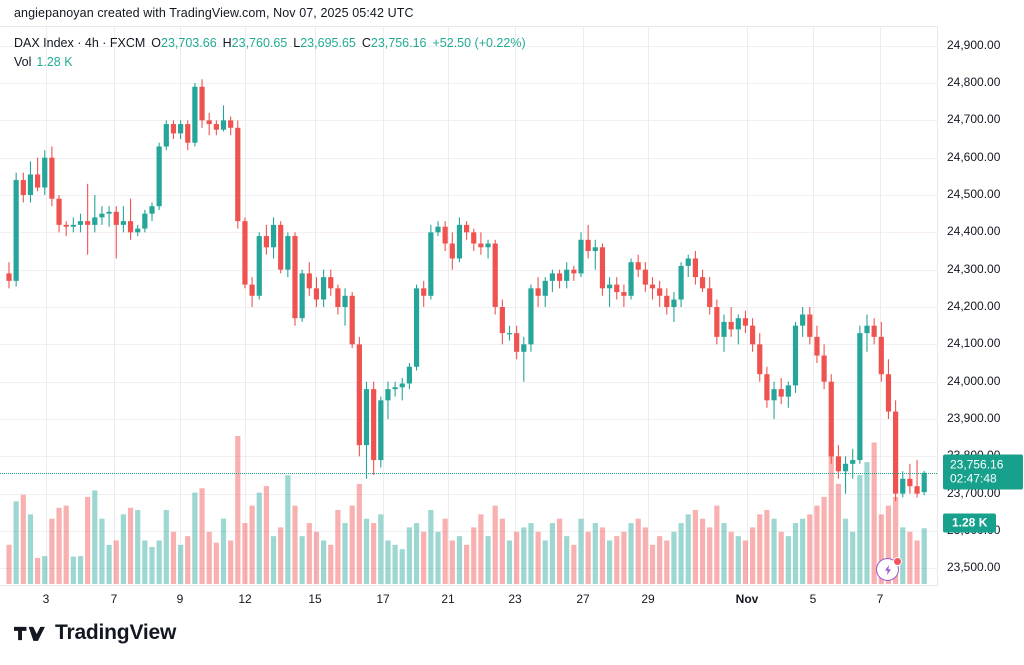  What do you see at coordinates (80, 43) in the screenshot?
I see `legend-symbol: DAX Index · 4h · FXCM` at bounding box center [80, 43].